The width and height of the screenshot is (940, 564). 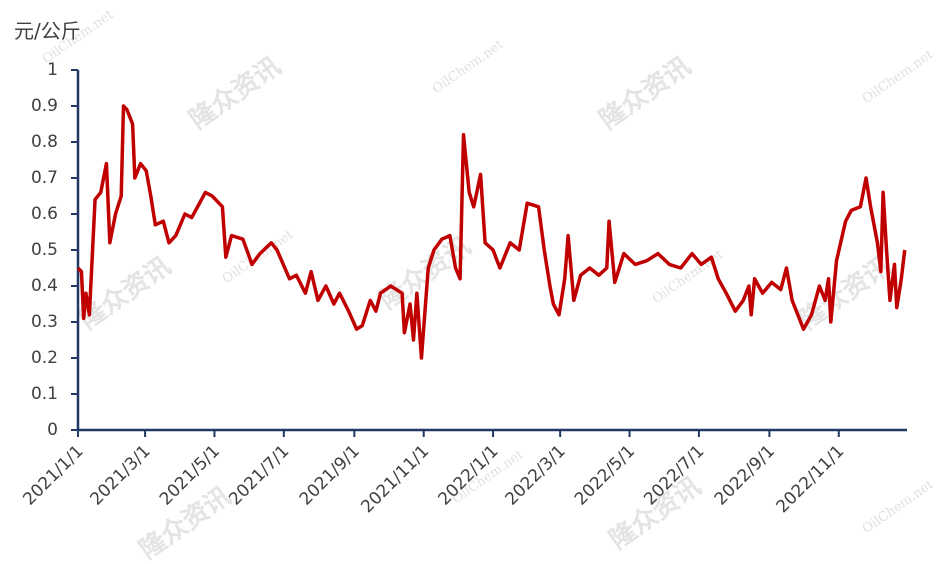 I want to click on y-tick-label: 0.4, so click(x=44, y=286).